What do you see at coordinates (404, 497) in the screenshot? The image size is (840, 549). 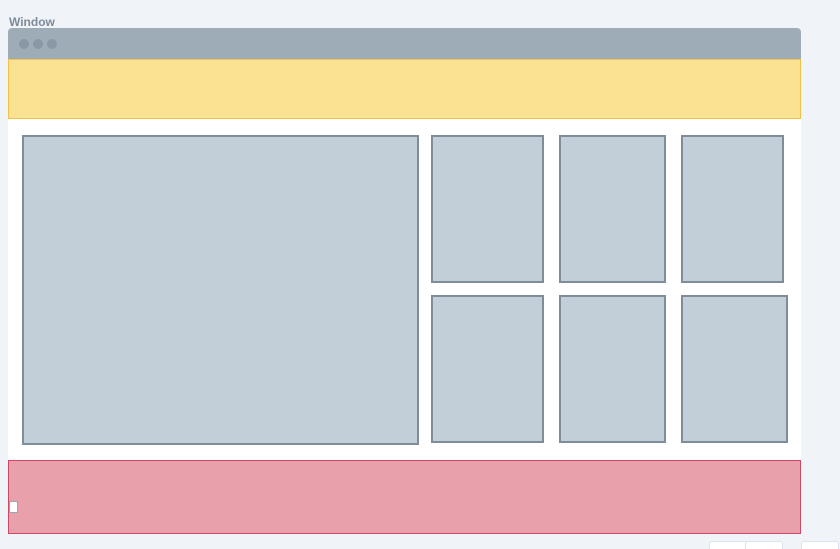 I see `footer-region` at bounding box center [404, 497].